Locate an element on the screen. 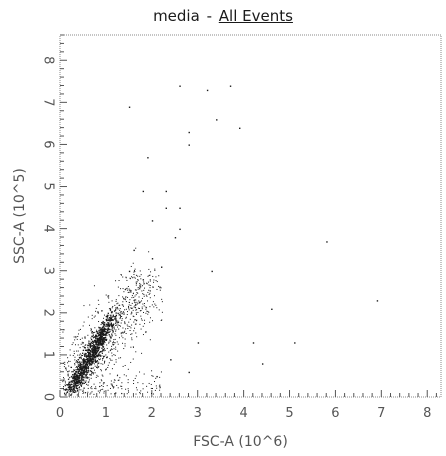 The image size is (446, 456). y-tick-label: 8 is located at coordinates (48, 60).